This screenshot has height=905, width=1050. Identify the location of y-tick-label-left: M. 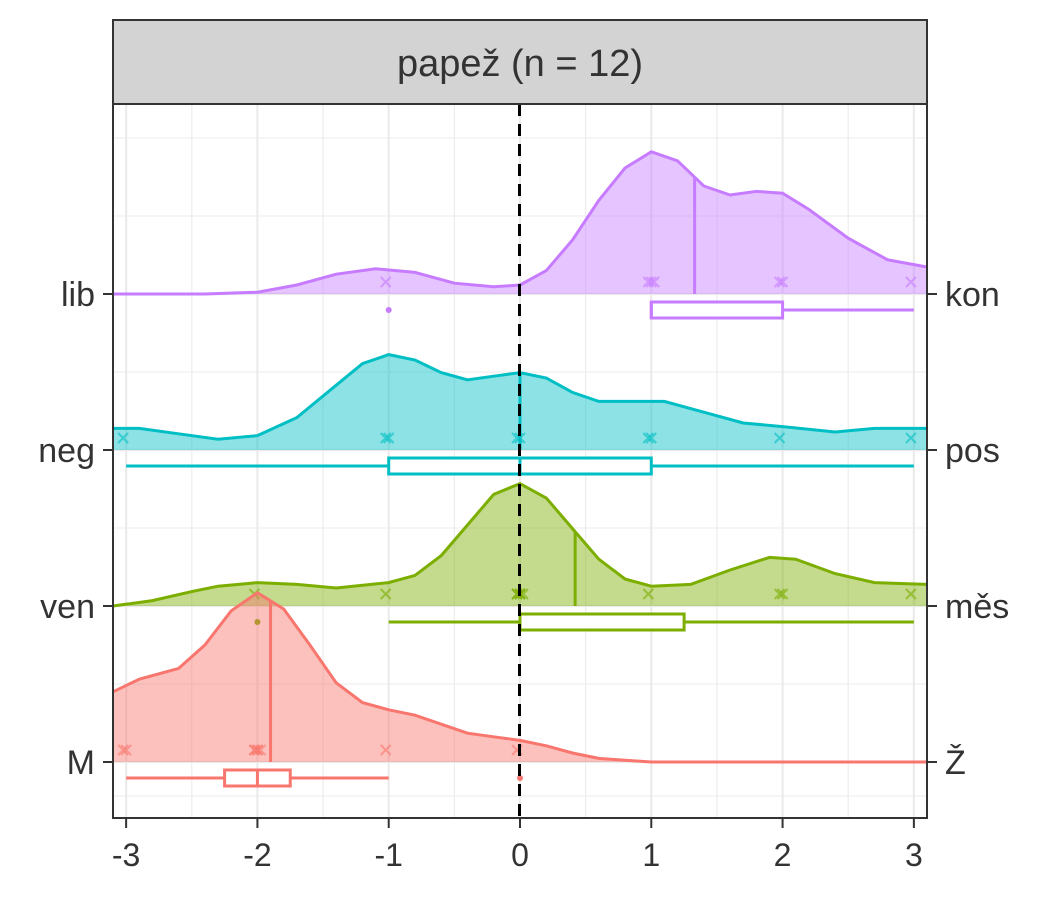
(81, 763).